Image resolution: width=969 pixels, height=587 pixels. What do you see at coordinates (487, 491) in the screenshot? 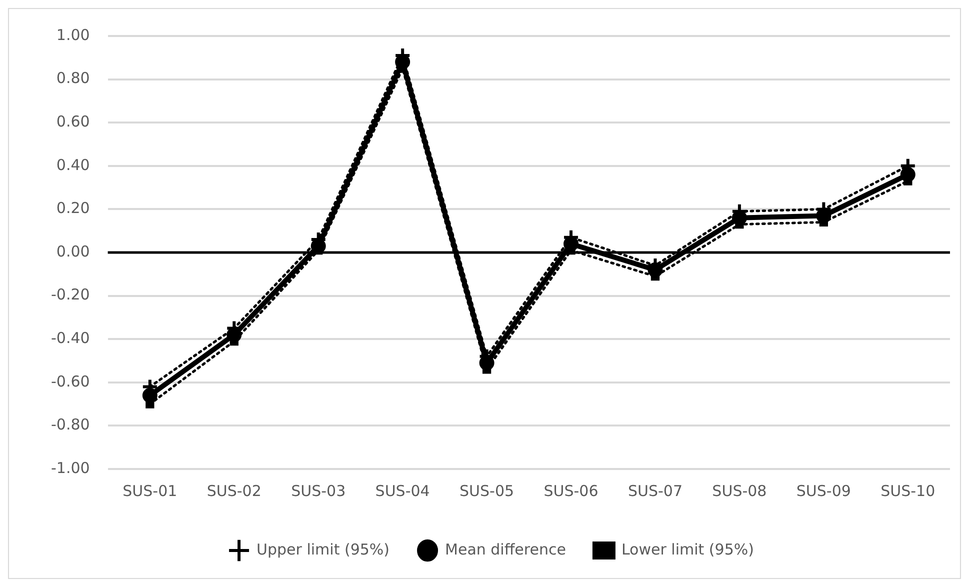
I see `x-tick-label: SUS-05` at bounding box center [487, 491].